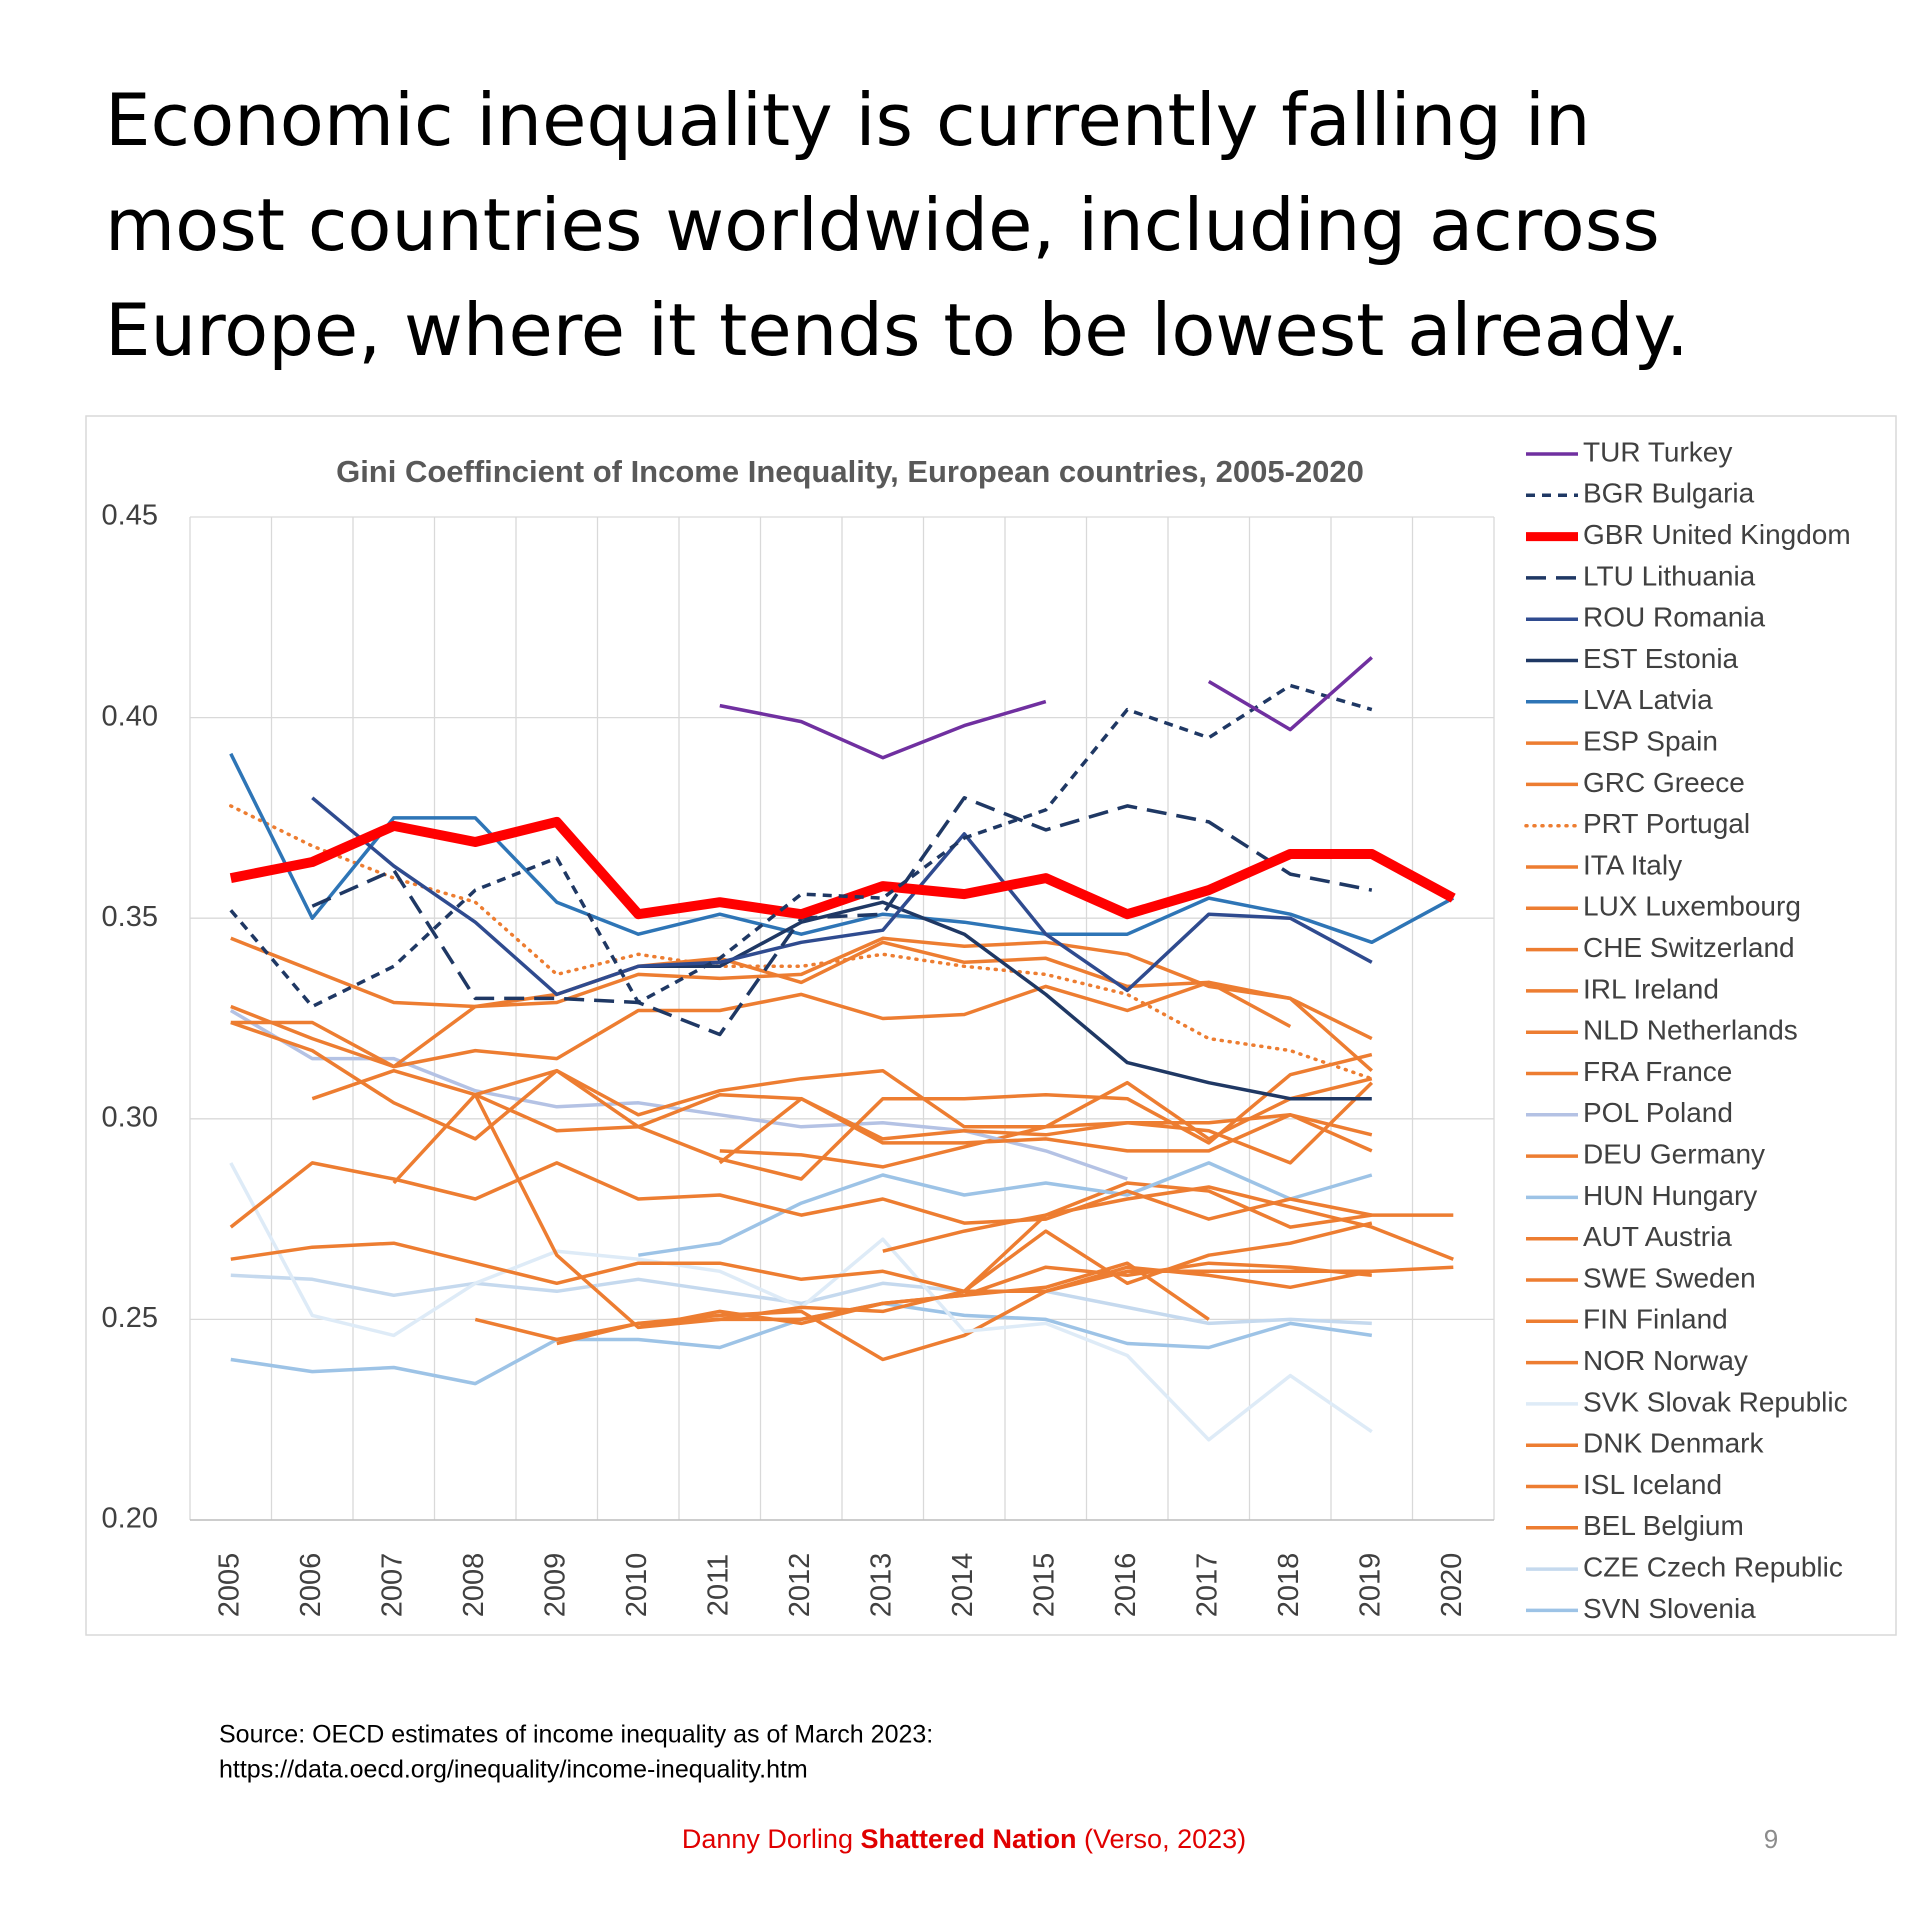 The image size is (1920, 1920). I want to click on x-tick-label: 2018, so click(1289, 1585).